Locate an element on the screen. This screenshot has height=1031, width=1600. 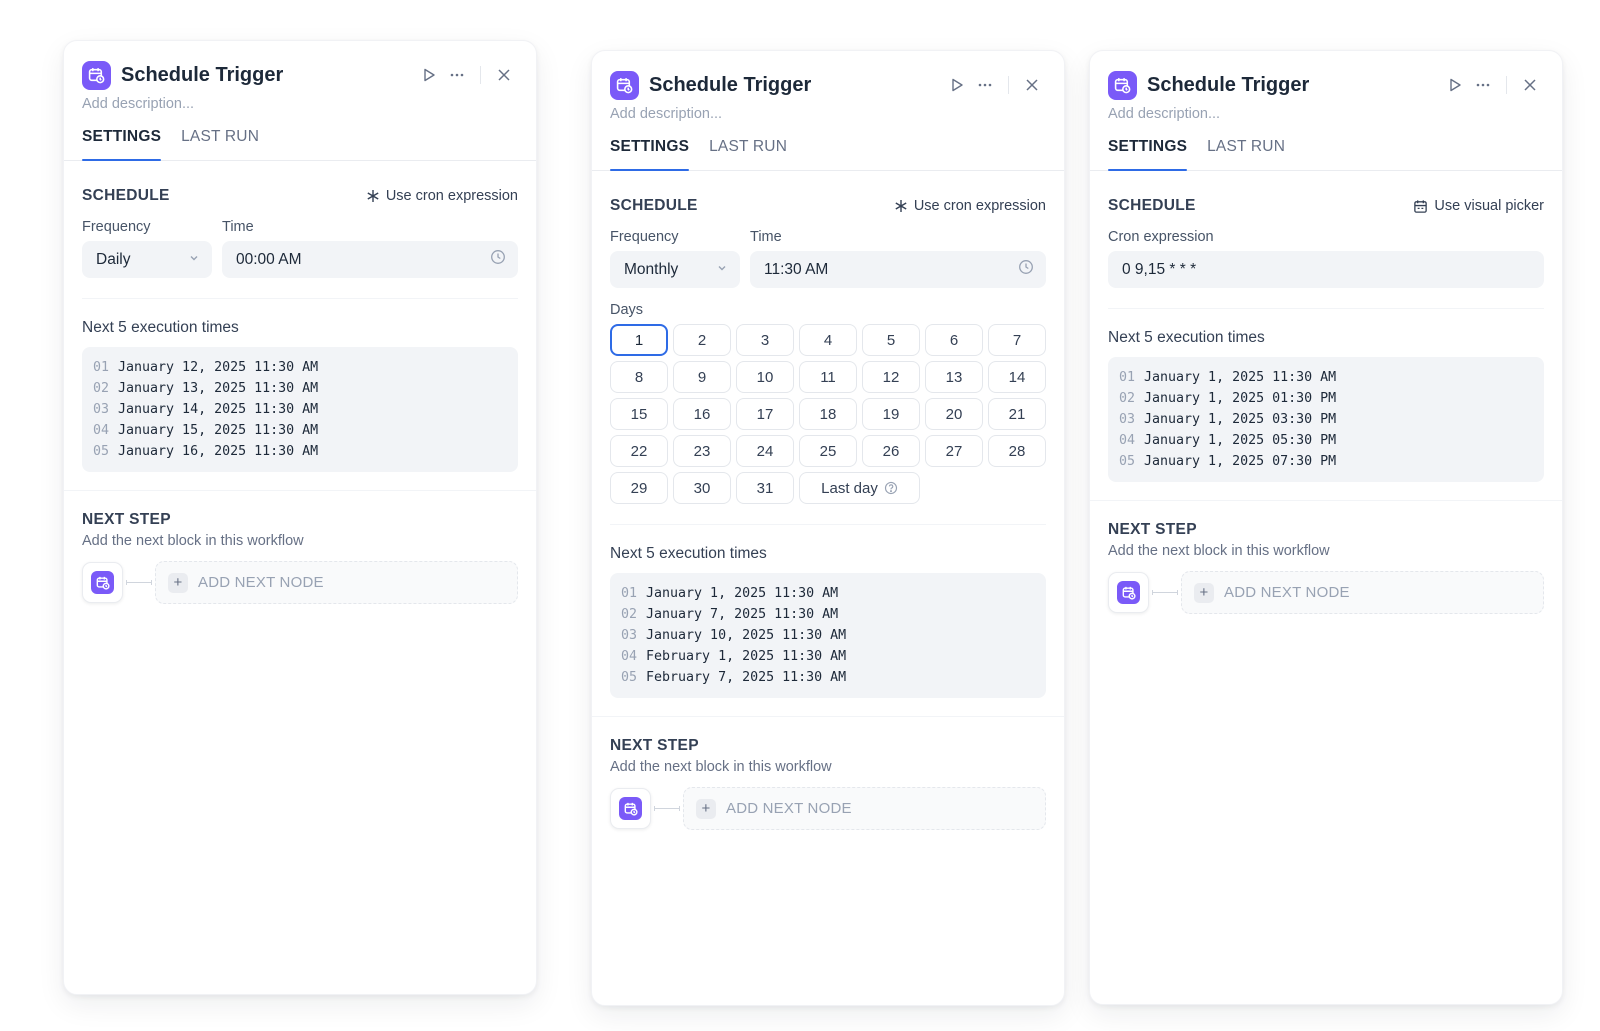
day-button: 13 is located at coordinates (954, 377).